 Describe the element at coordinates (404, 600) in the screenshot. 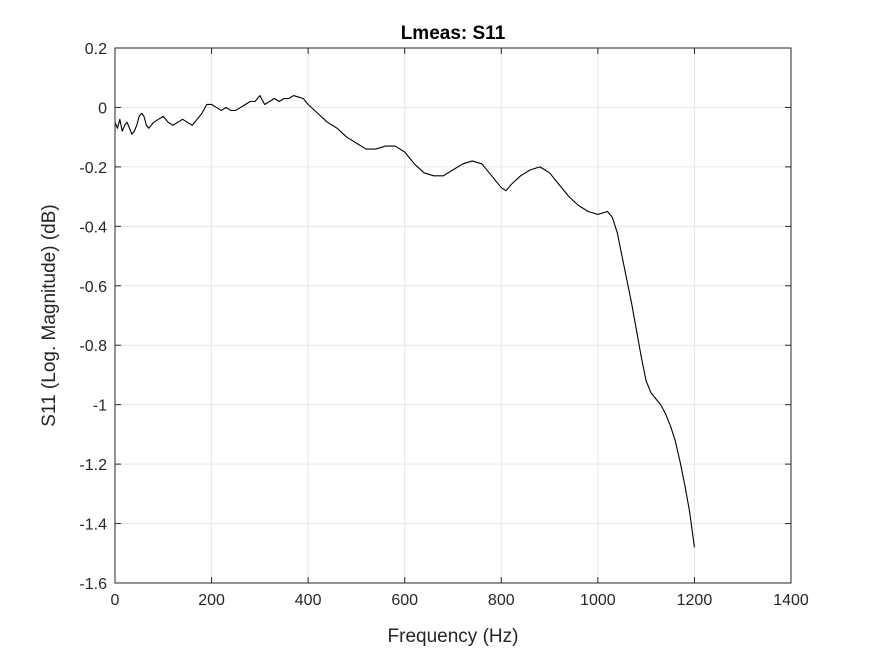

I see `x-tick-label: 600` at that location.